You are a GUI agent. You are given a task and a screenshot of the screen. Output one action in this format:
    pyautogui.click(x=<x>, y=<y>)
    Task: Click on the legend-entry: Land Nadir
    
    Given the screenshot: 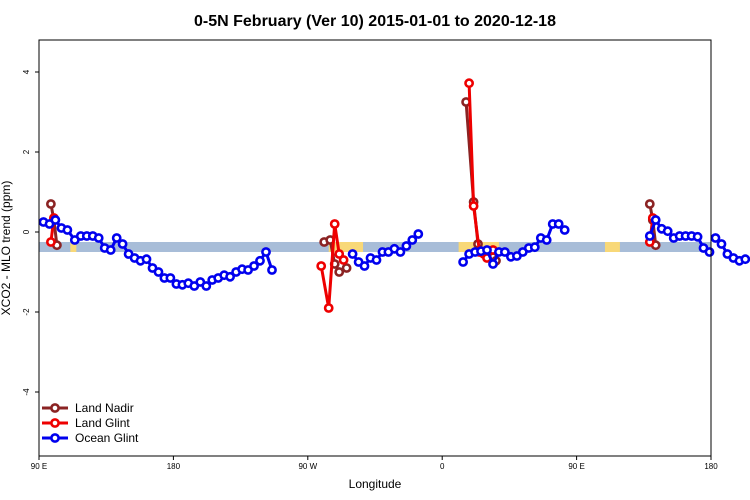 What is the action you would take?
    pyautogui.click(x=88, y=408)
    